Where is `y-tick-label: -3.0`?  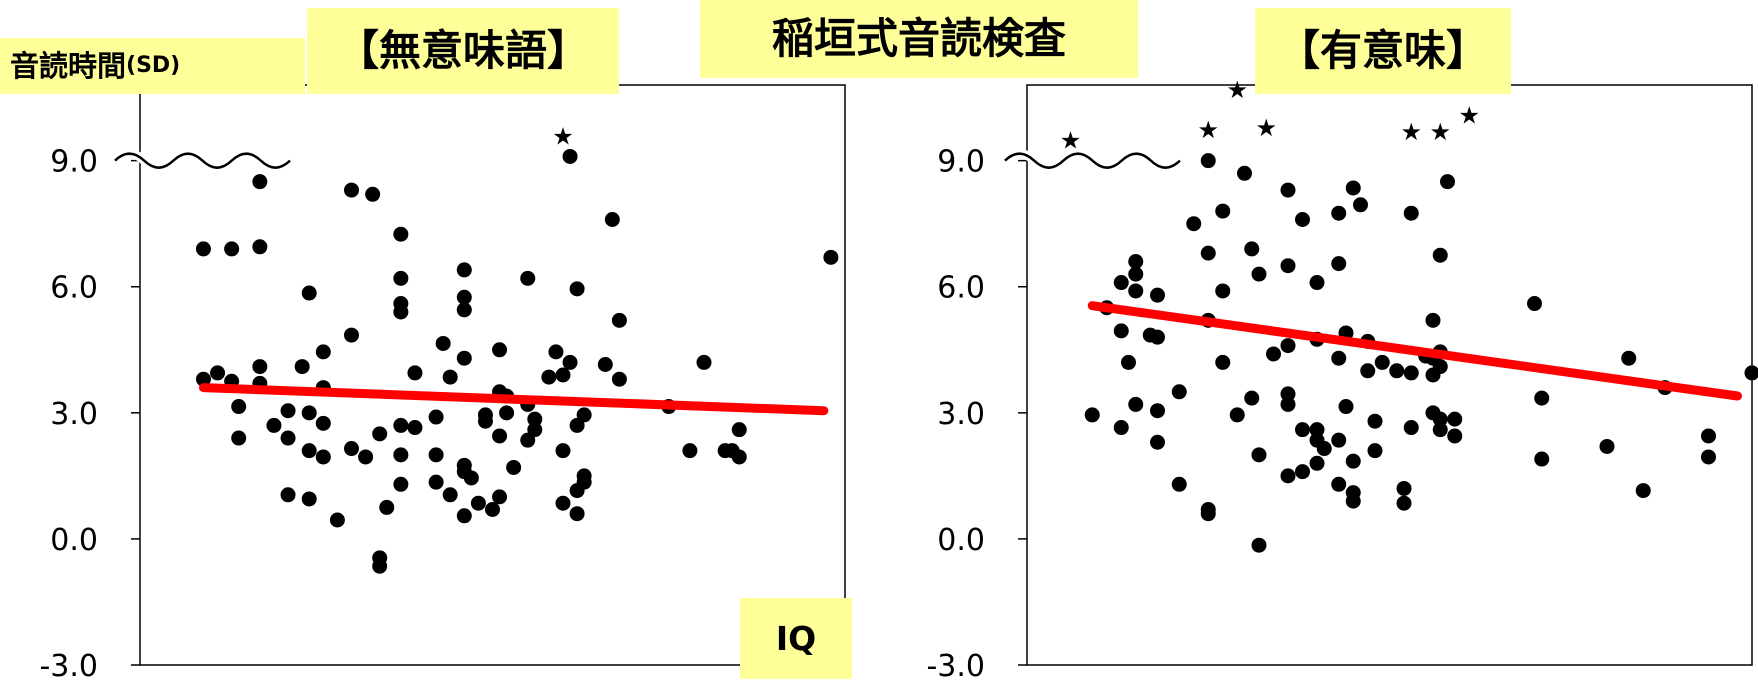 y-tick-label: -3.0 is located at coordinates (68, 664).